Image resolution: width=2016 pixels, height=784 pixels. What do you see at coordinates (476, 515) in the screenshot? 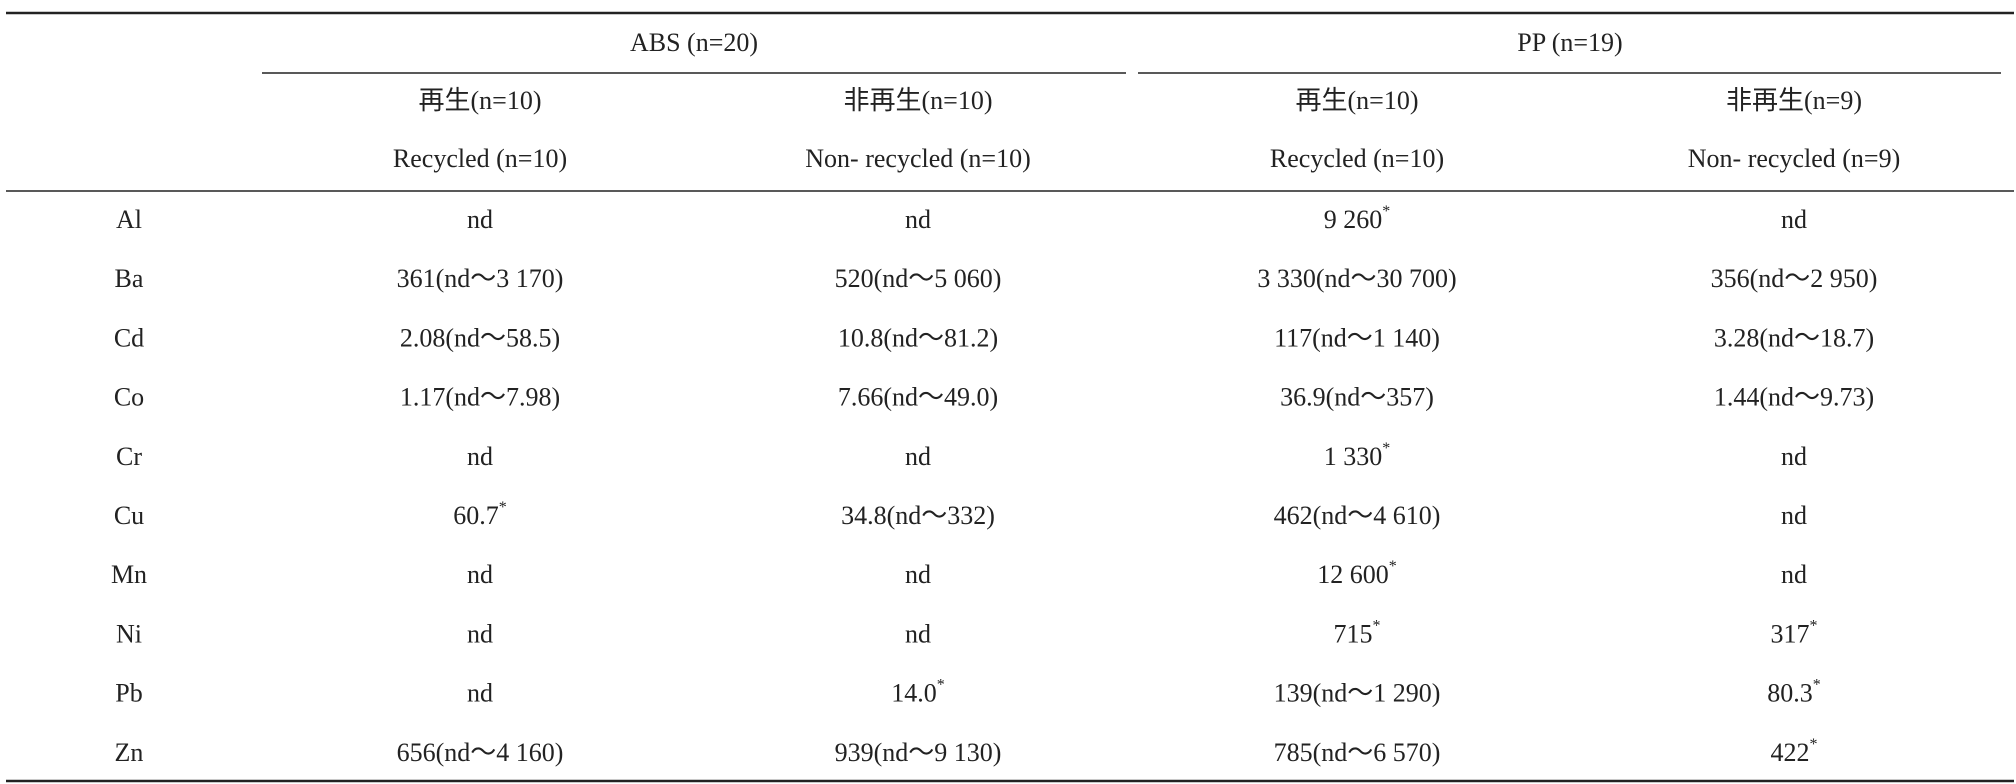
I see `cell-value: 60.7` at bounding box center [476, 515].